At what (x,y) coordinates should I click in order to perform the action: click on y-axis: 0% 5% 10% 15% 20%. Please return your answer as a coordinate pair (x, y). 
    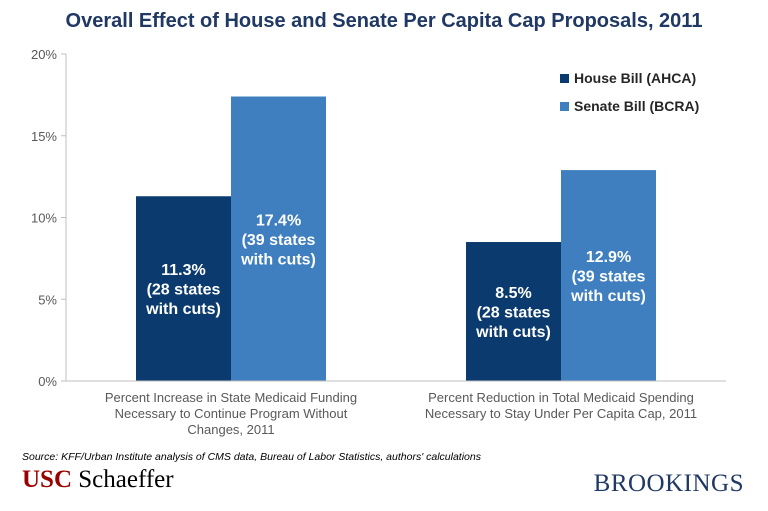
    Looking at the image, I should click on (49, 218).